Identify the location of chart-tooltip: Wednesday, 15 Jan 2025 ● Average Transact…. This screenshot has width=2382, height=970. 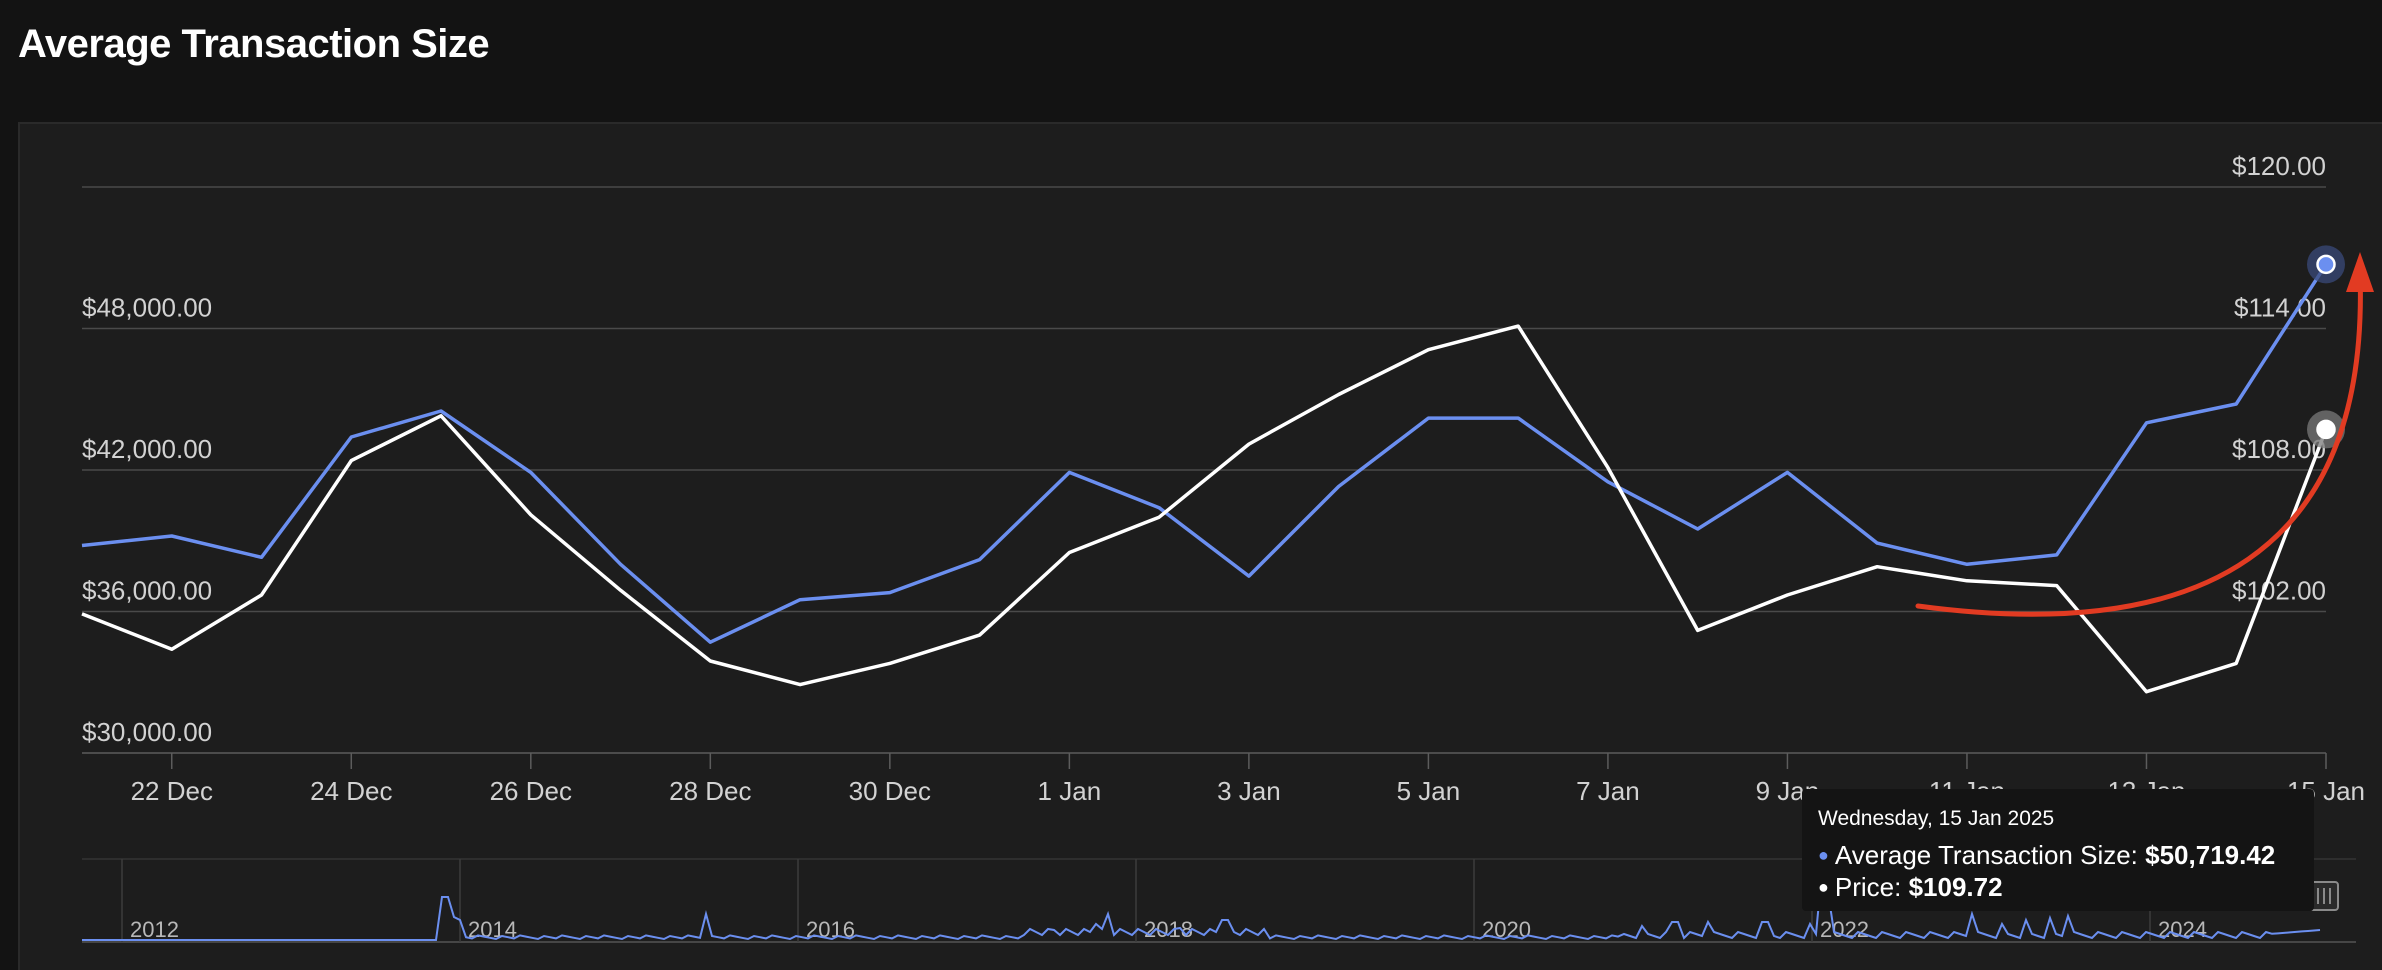
(2058, 850).